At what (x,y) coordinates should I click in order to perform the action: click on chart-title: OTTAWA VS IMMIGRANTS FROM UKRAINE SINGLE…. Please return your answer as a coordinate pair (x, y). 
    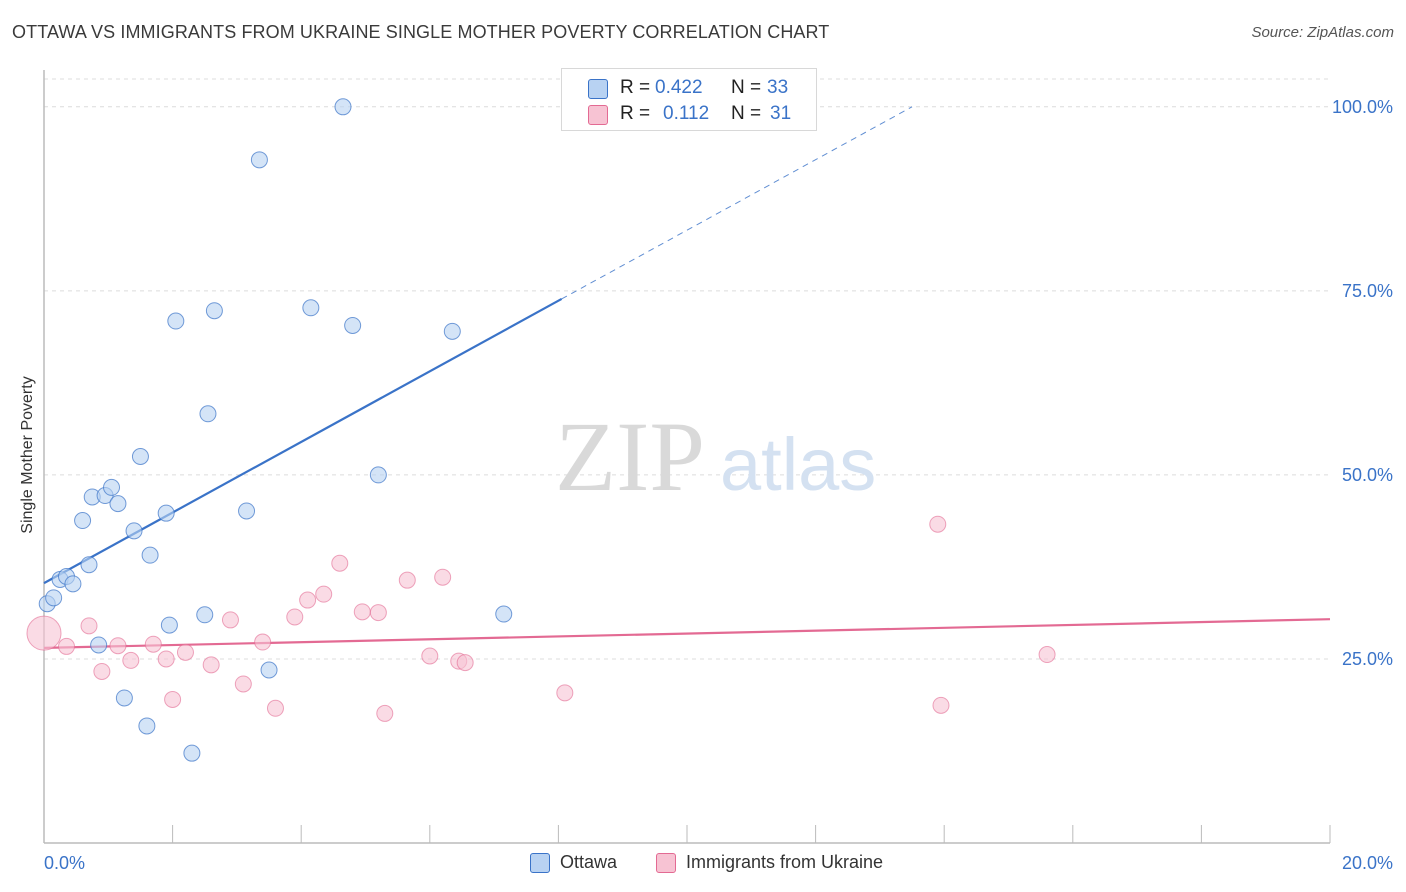
    Looking at the image, I should click on (421, 32).